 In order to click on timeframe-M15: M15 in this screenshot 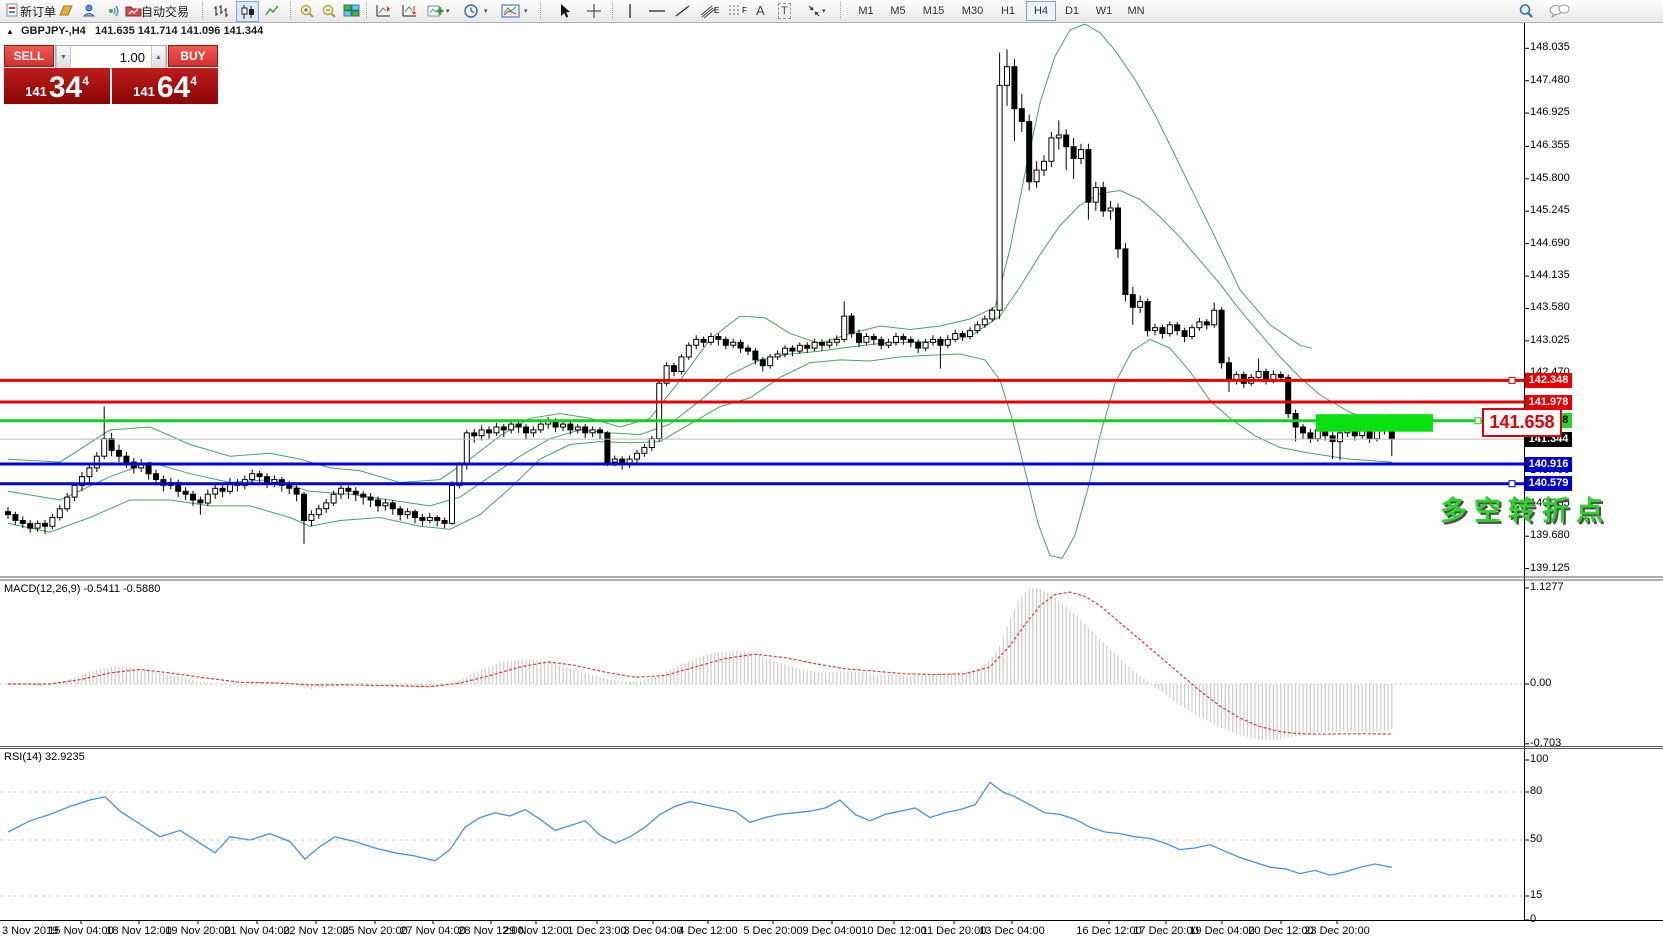, I will do `click(933, 10)`.